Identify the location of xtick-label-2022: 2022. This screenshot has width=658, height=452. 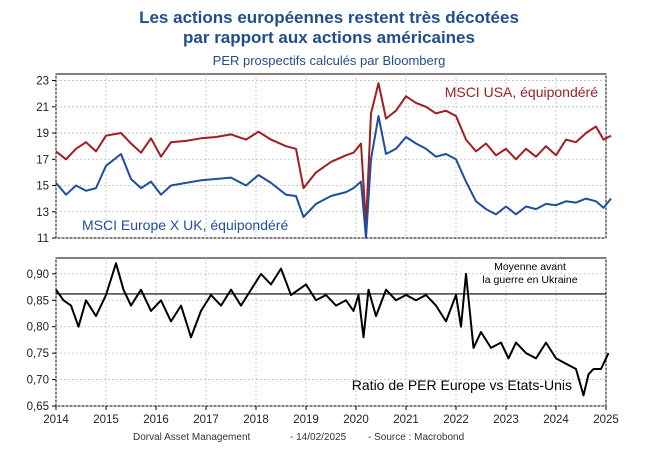
(456, 420).